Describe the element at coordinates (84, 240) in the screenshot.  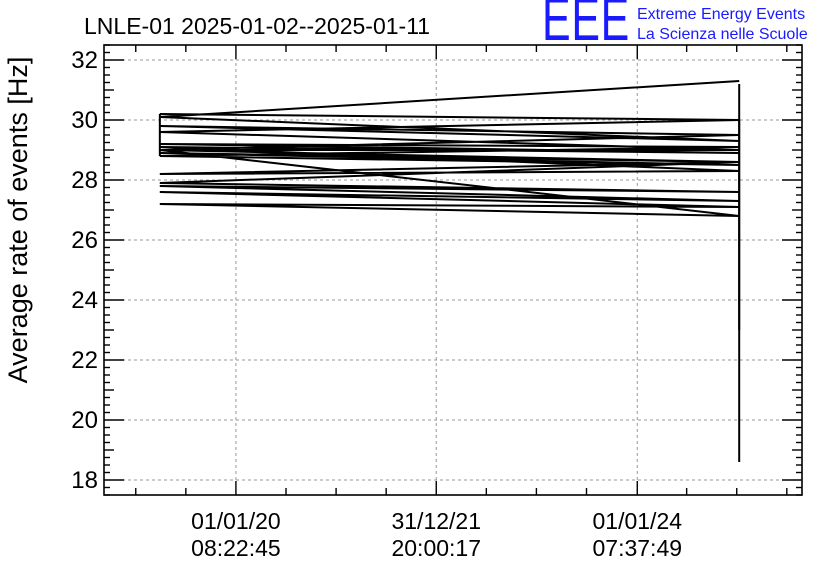
I see `y-tick-label: 26` at that location.